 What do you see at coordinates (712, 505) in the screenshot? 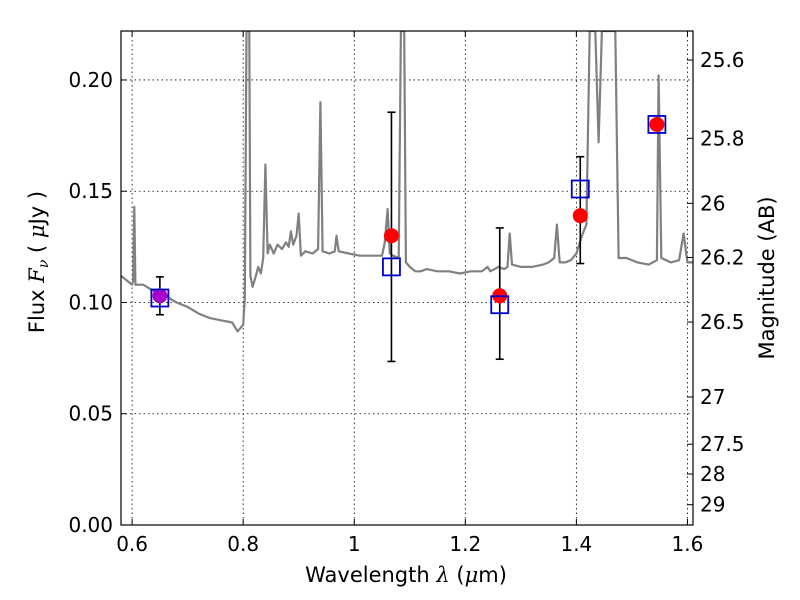
I see `y2-tick-label: 29` at bounding box center [712, 505].